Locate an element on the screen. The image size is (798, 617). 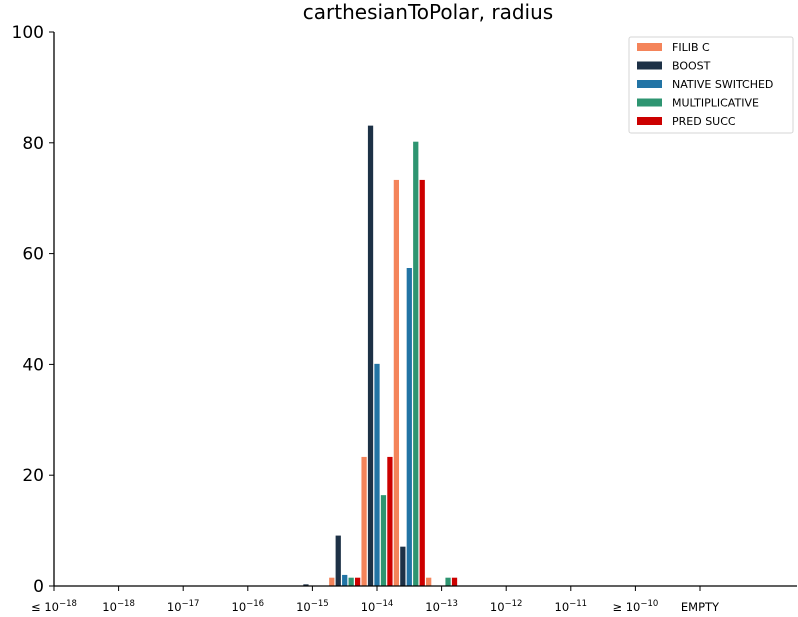
y-axis-ticks: 0 20 40 60 80 100 is located at coordinates (33, 310).